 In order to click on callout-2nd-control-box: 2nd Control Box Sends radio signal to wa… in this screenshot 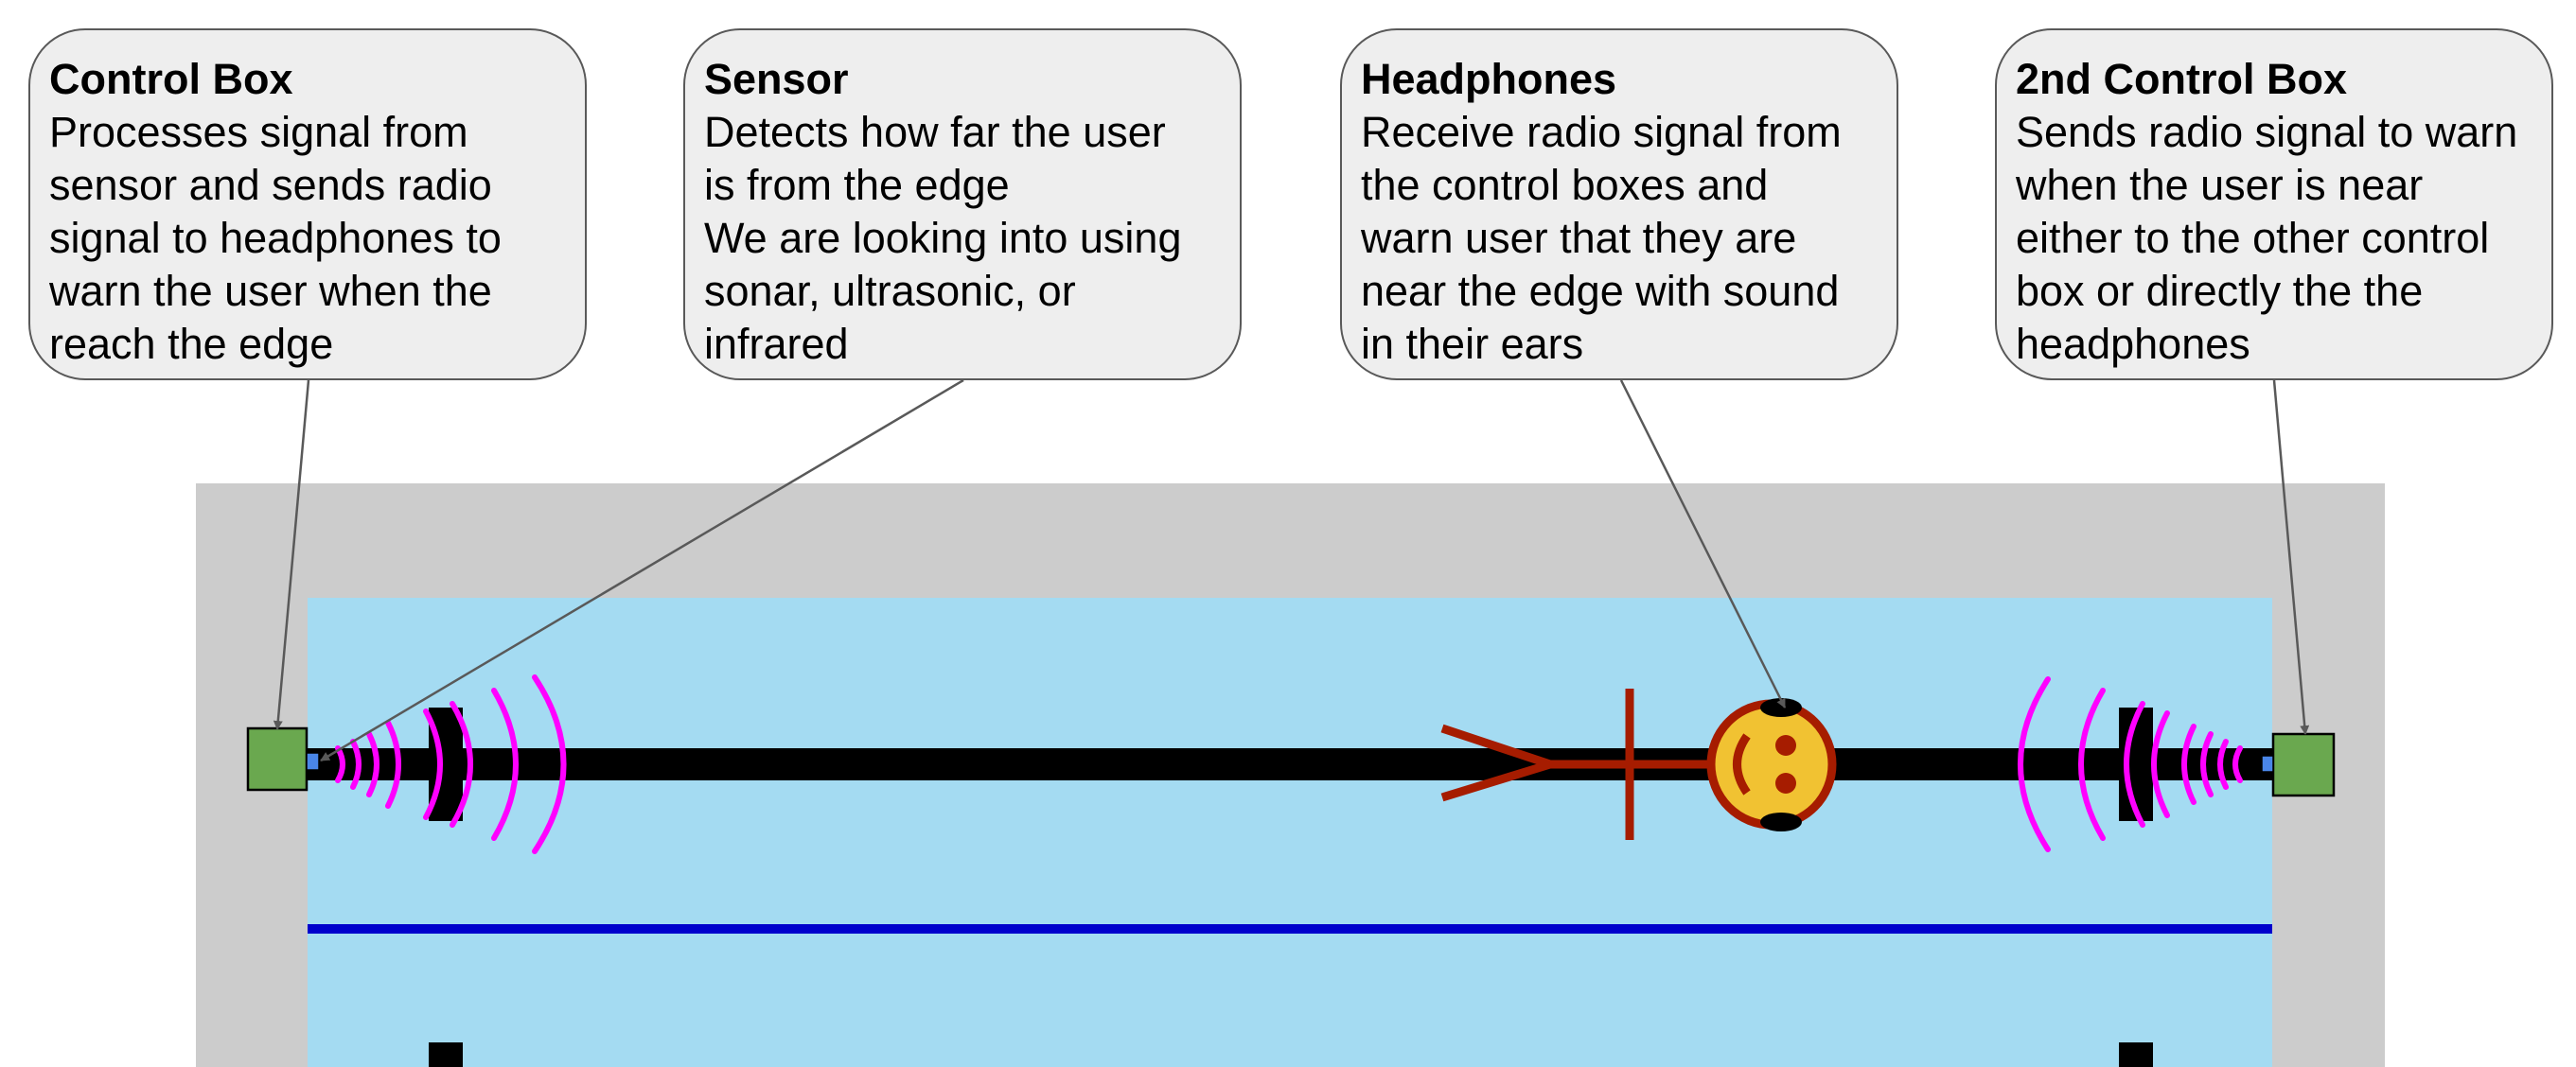, I will do `click(2274, 204)`.